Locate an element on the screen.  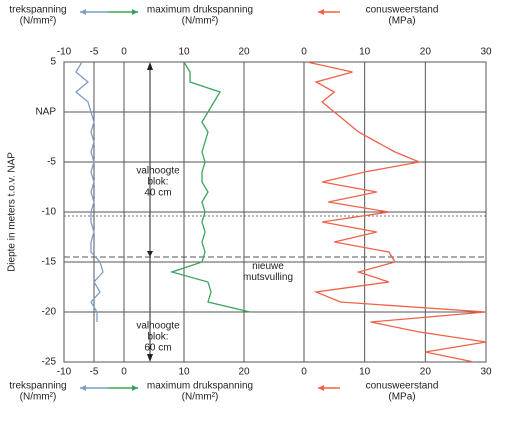
annotation: mutsvulling is located at coordinates (268, 277).